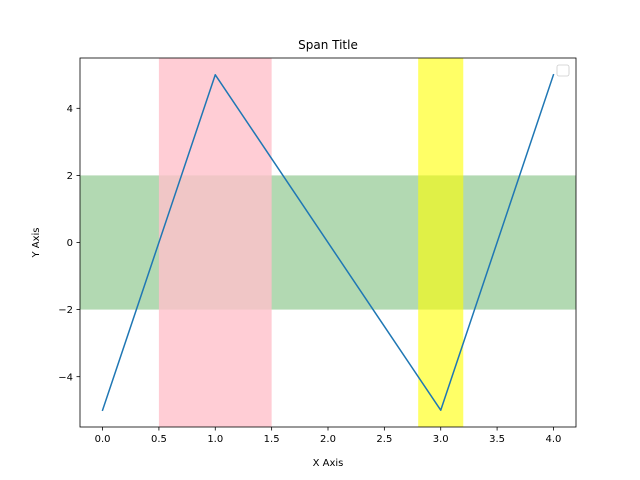 Image resolution: width=640 pixels, height=480 pixels. I want to click on x-tick-label: 2.5, so click(384, 439).